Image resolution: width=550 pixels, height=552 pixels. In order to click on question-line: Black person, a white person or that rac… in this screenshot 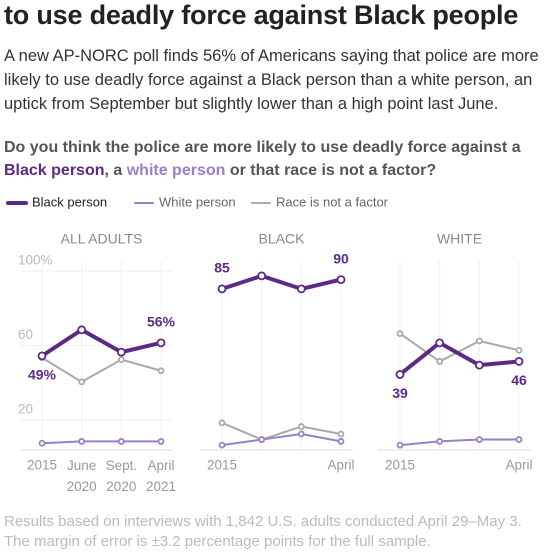, I will do `click(262, 170)`.